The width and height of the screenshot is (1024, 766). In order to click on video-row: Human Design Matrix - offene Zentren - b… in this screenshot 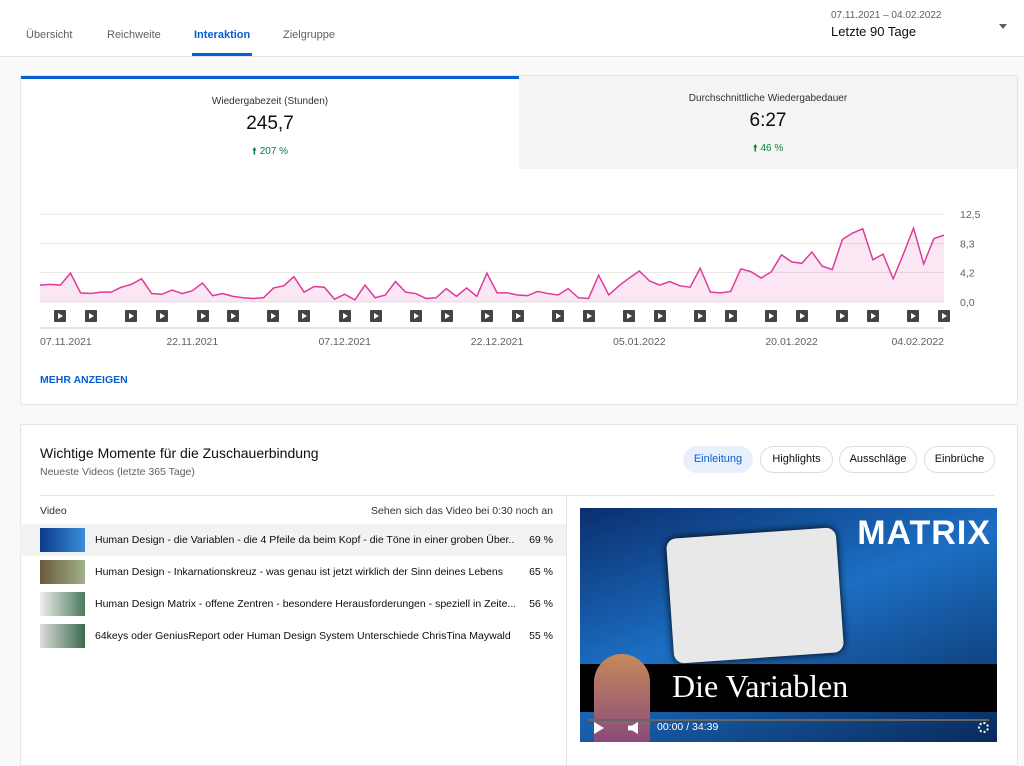, I will do `click(293, 604)`.